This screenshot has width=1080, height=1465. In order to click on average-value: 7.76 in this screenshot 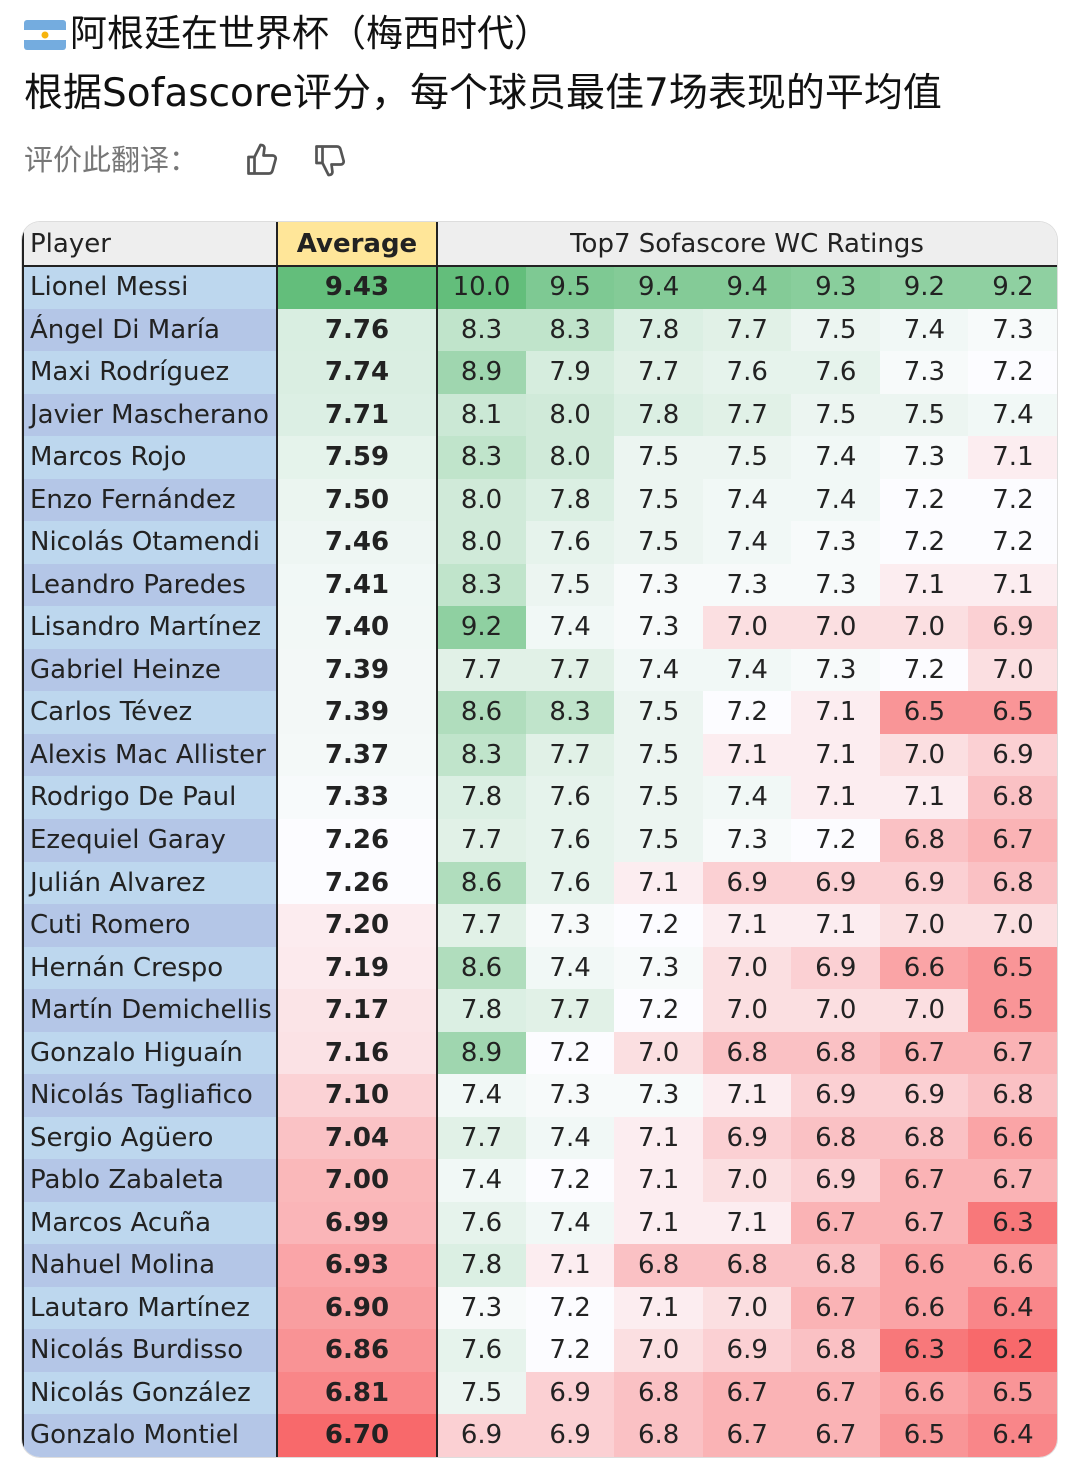, I will do `click(357, 330)`.